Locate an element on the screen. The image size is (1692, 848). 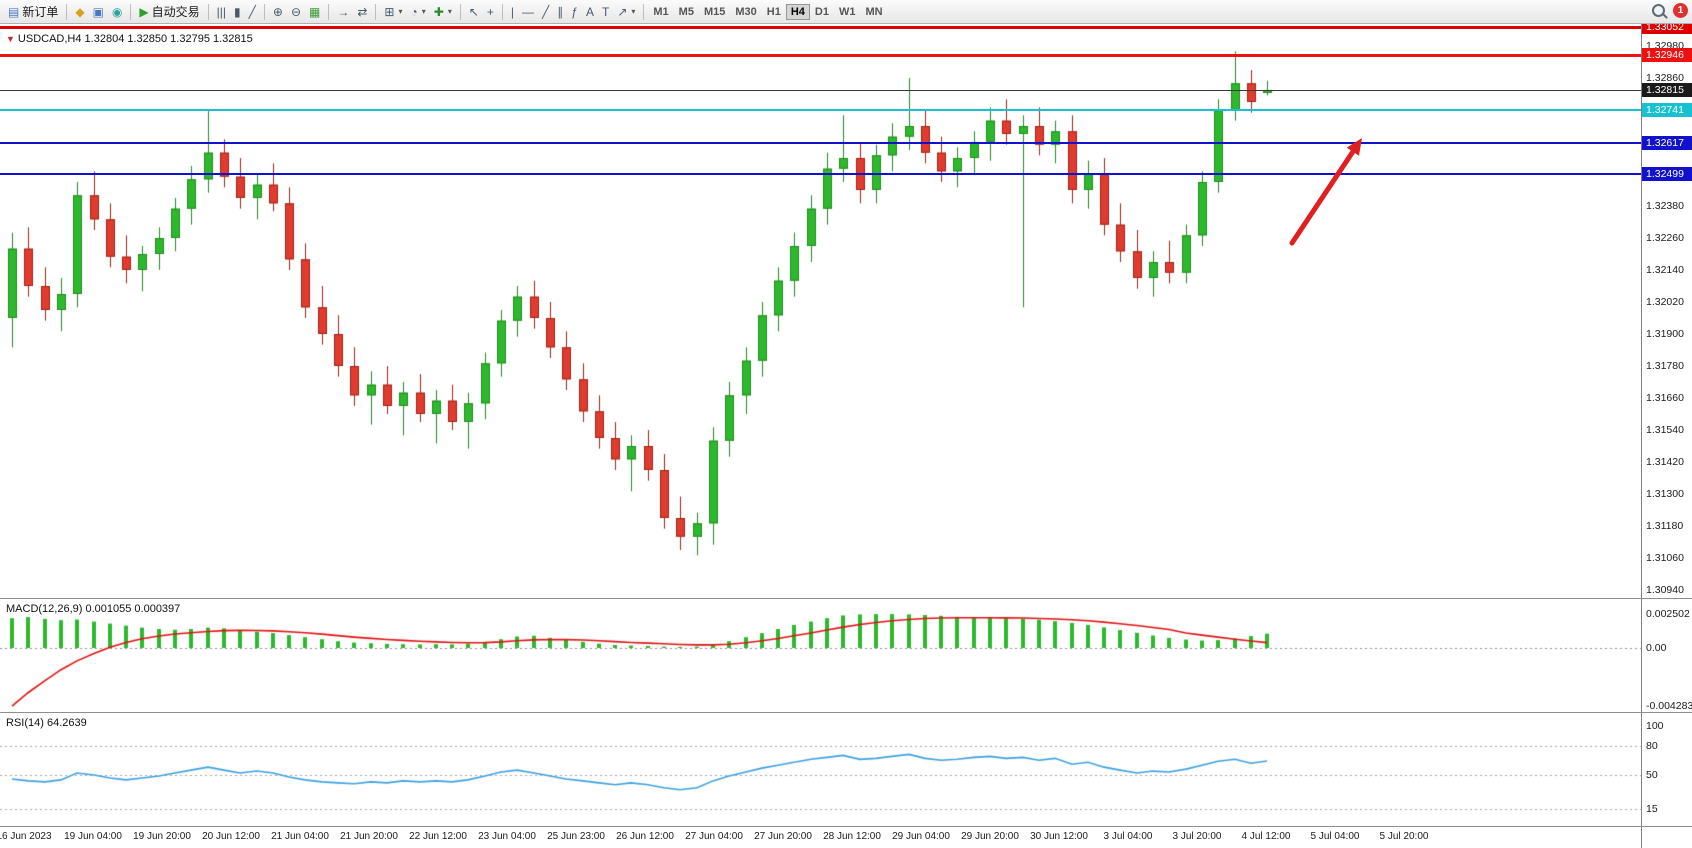
time-axis-label: 19 Jun 04:00 is located at coordinates (93, 836).